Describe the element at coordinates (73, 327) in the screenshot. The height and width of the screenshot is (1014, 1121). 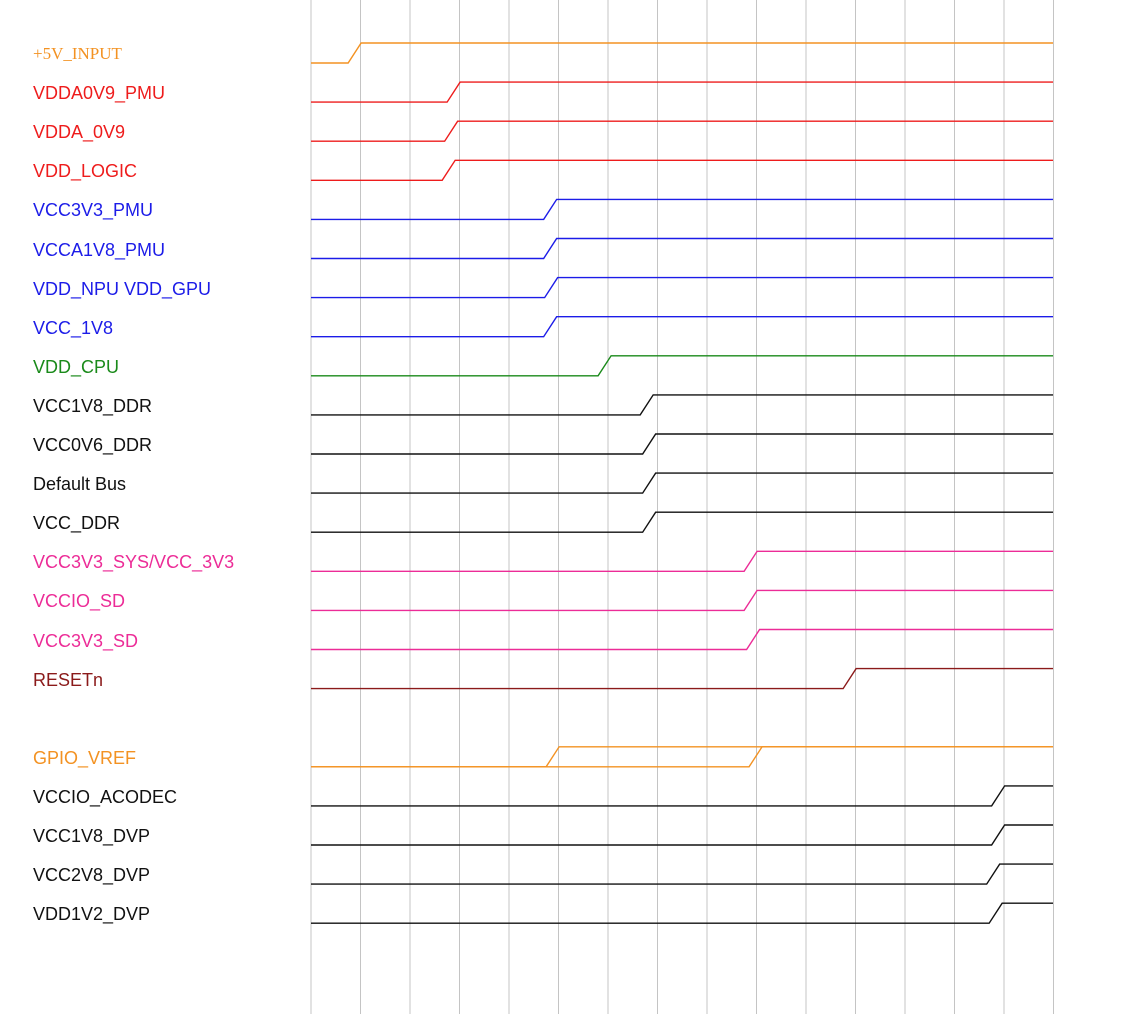
I see `signal-label: VCC_1V8` at that location.